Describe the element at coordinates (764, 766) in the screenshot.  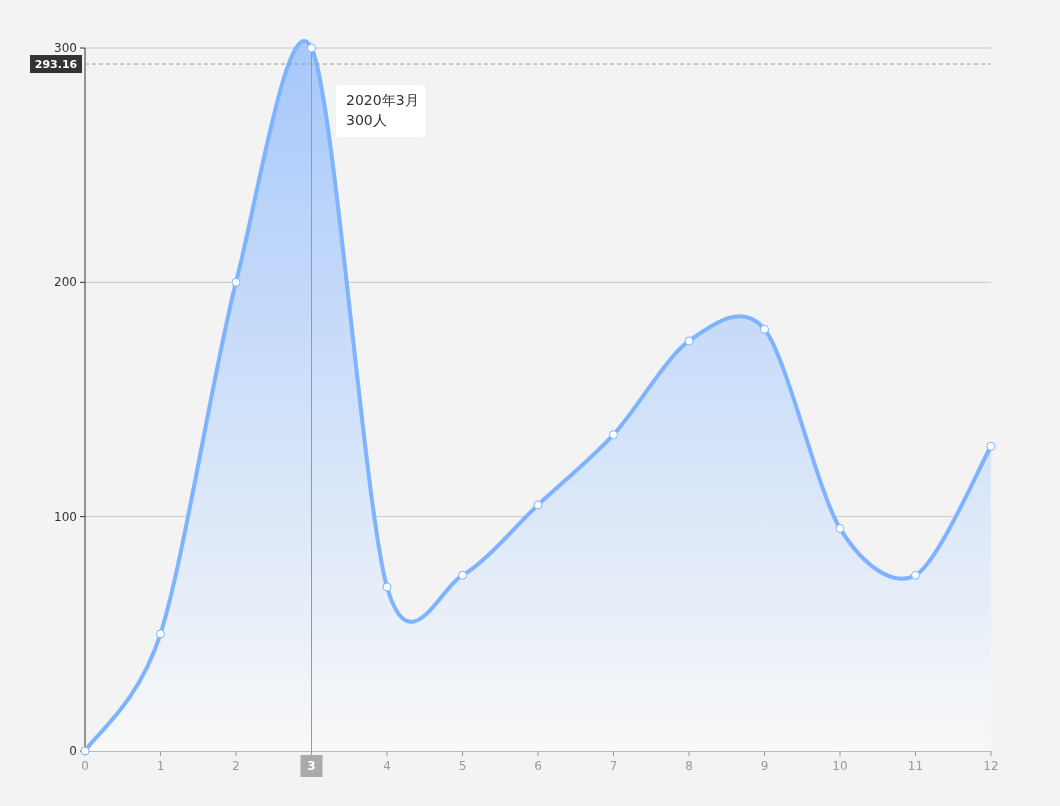
I see `x-tick-label: 9` at that location.